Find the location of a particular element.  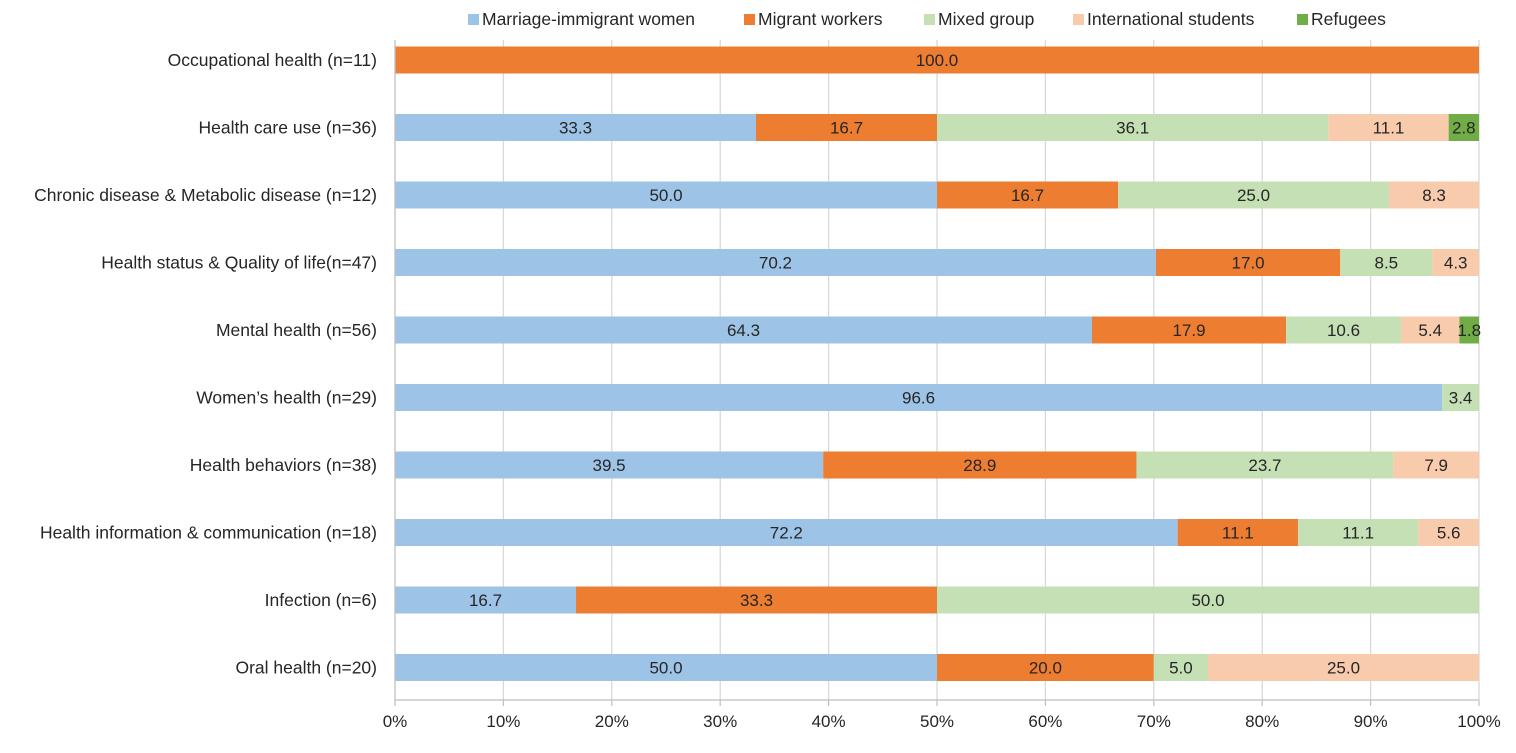

x-tick-label: 10% is located at coordinates (503, 721).